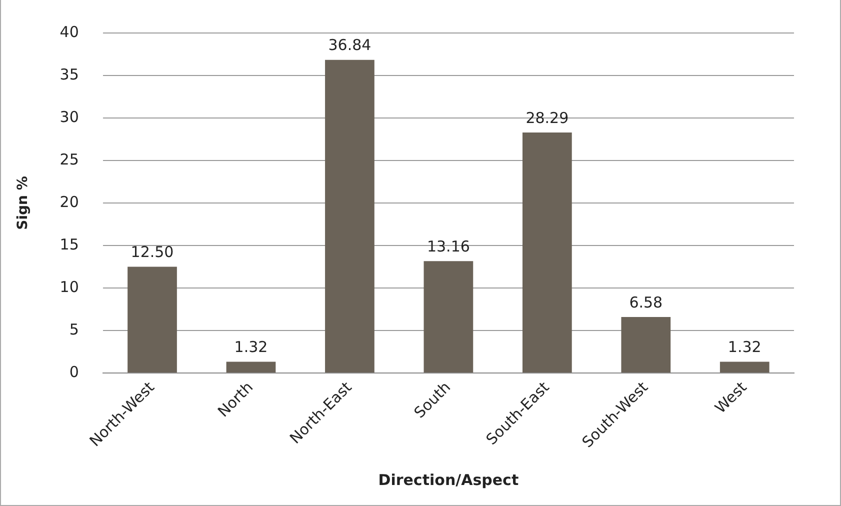 This screenshot has height=506, width=841. Describe the element at coordinates (448, 247) in the screenshot. I see `data-label: 13.16` at that location.